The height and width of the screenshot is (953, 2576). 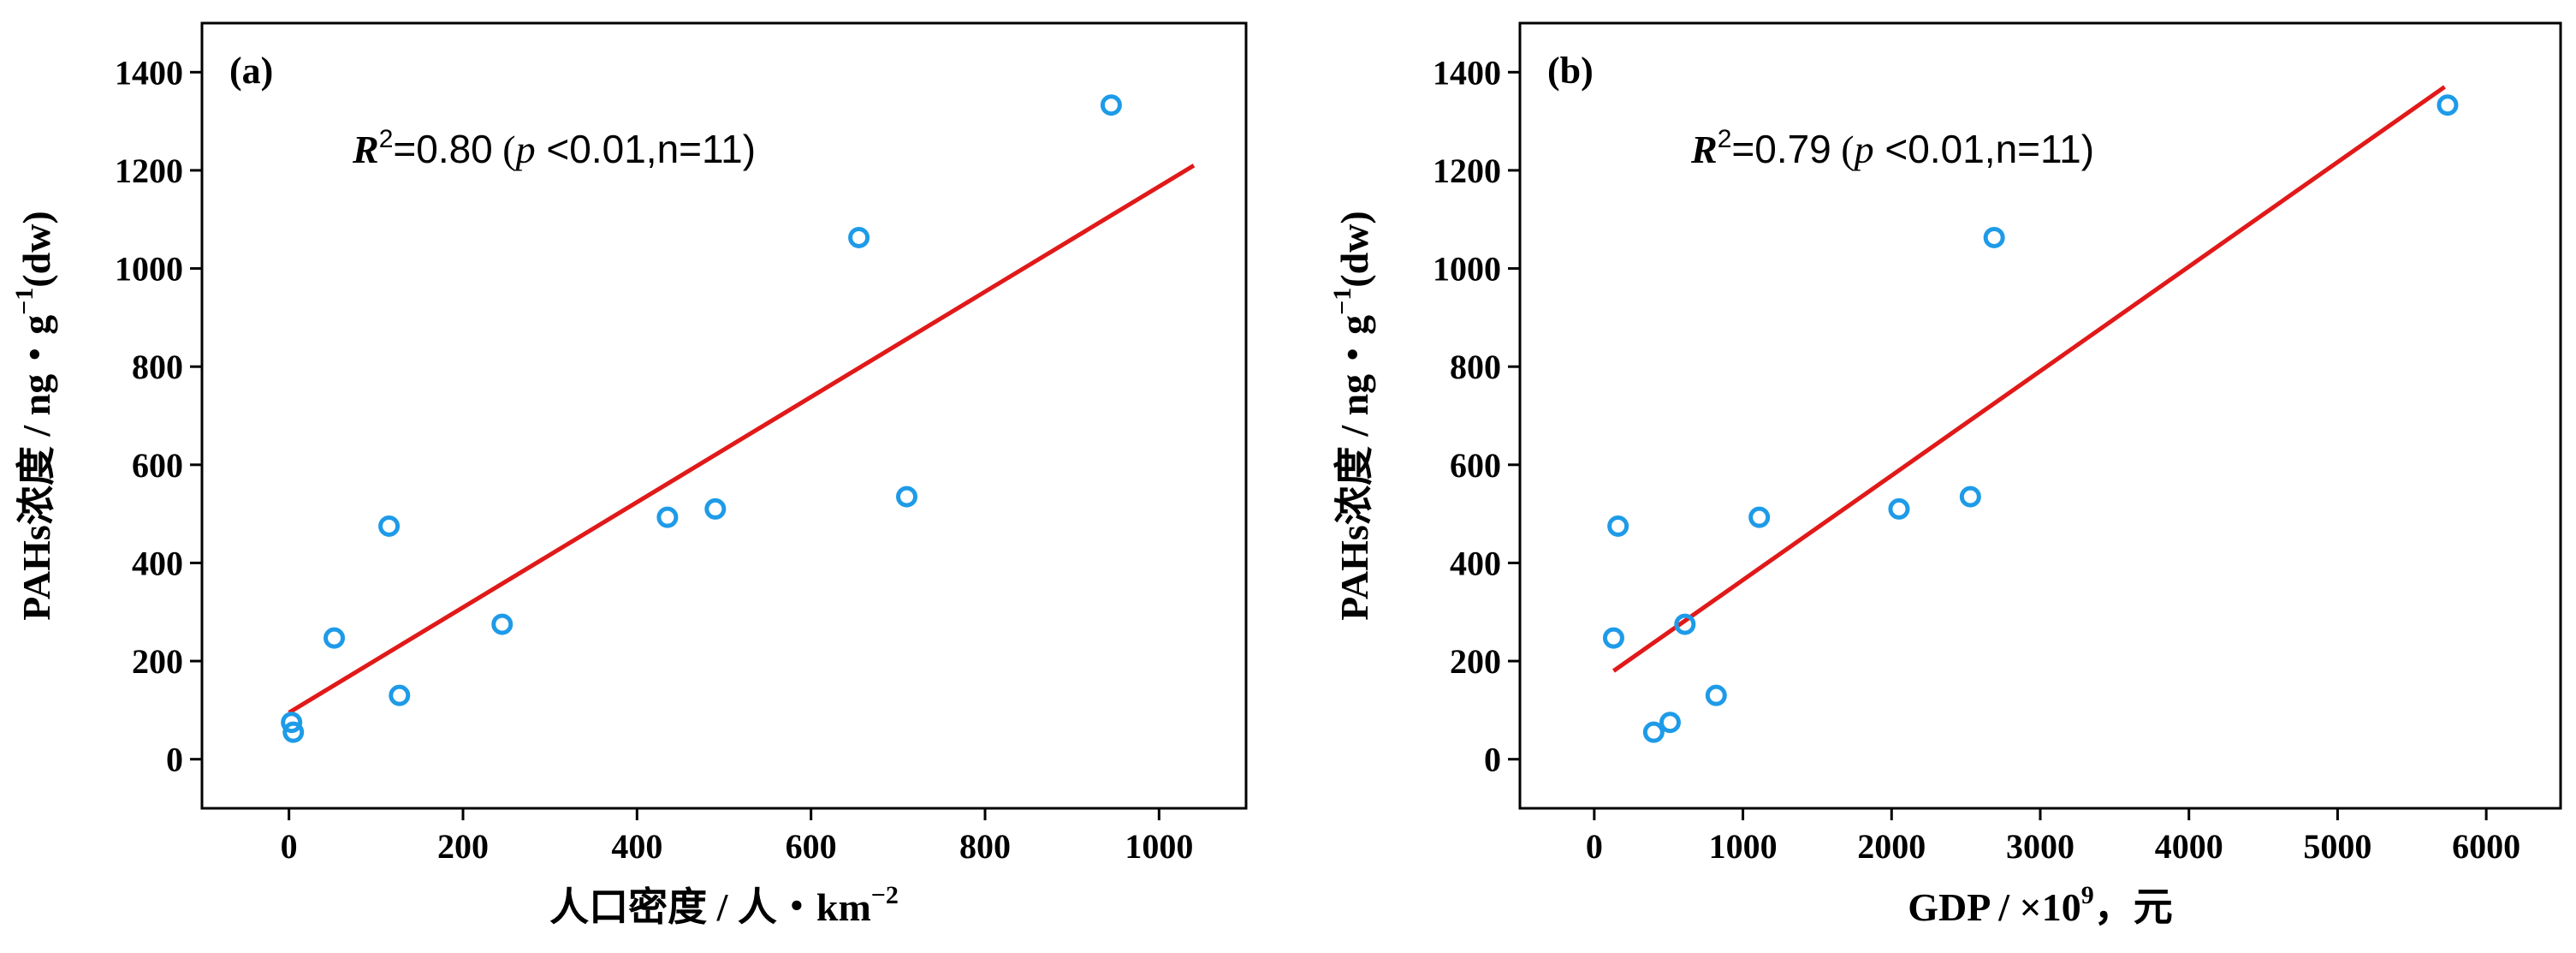 What do you see at coordinates (2133, 907) in the screenshot?
I see `x-axis-title-tail: ，元` at bounding box center [2133, 907].